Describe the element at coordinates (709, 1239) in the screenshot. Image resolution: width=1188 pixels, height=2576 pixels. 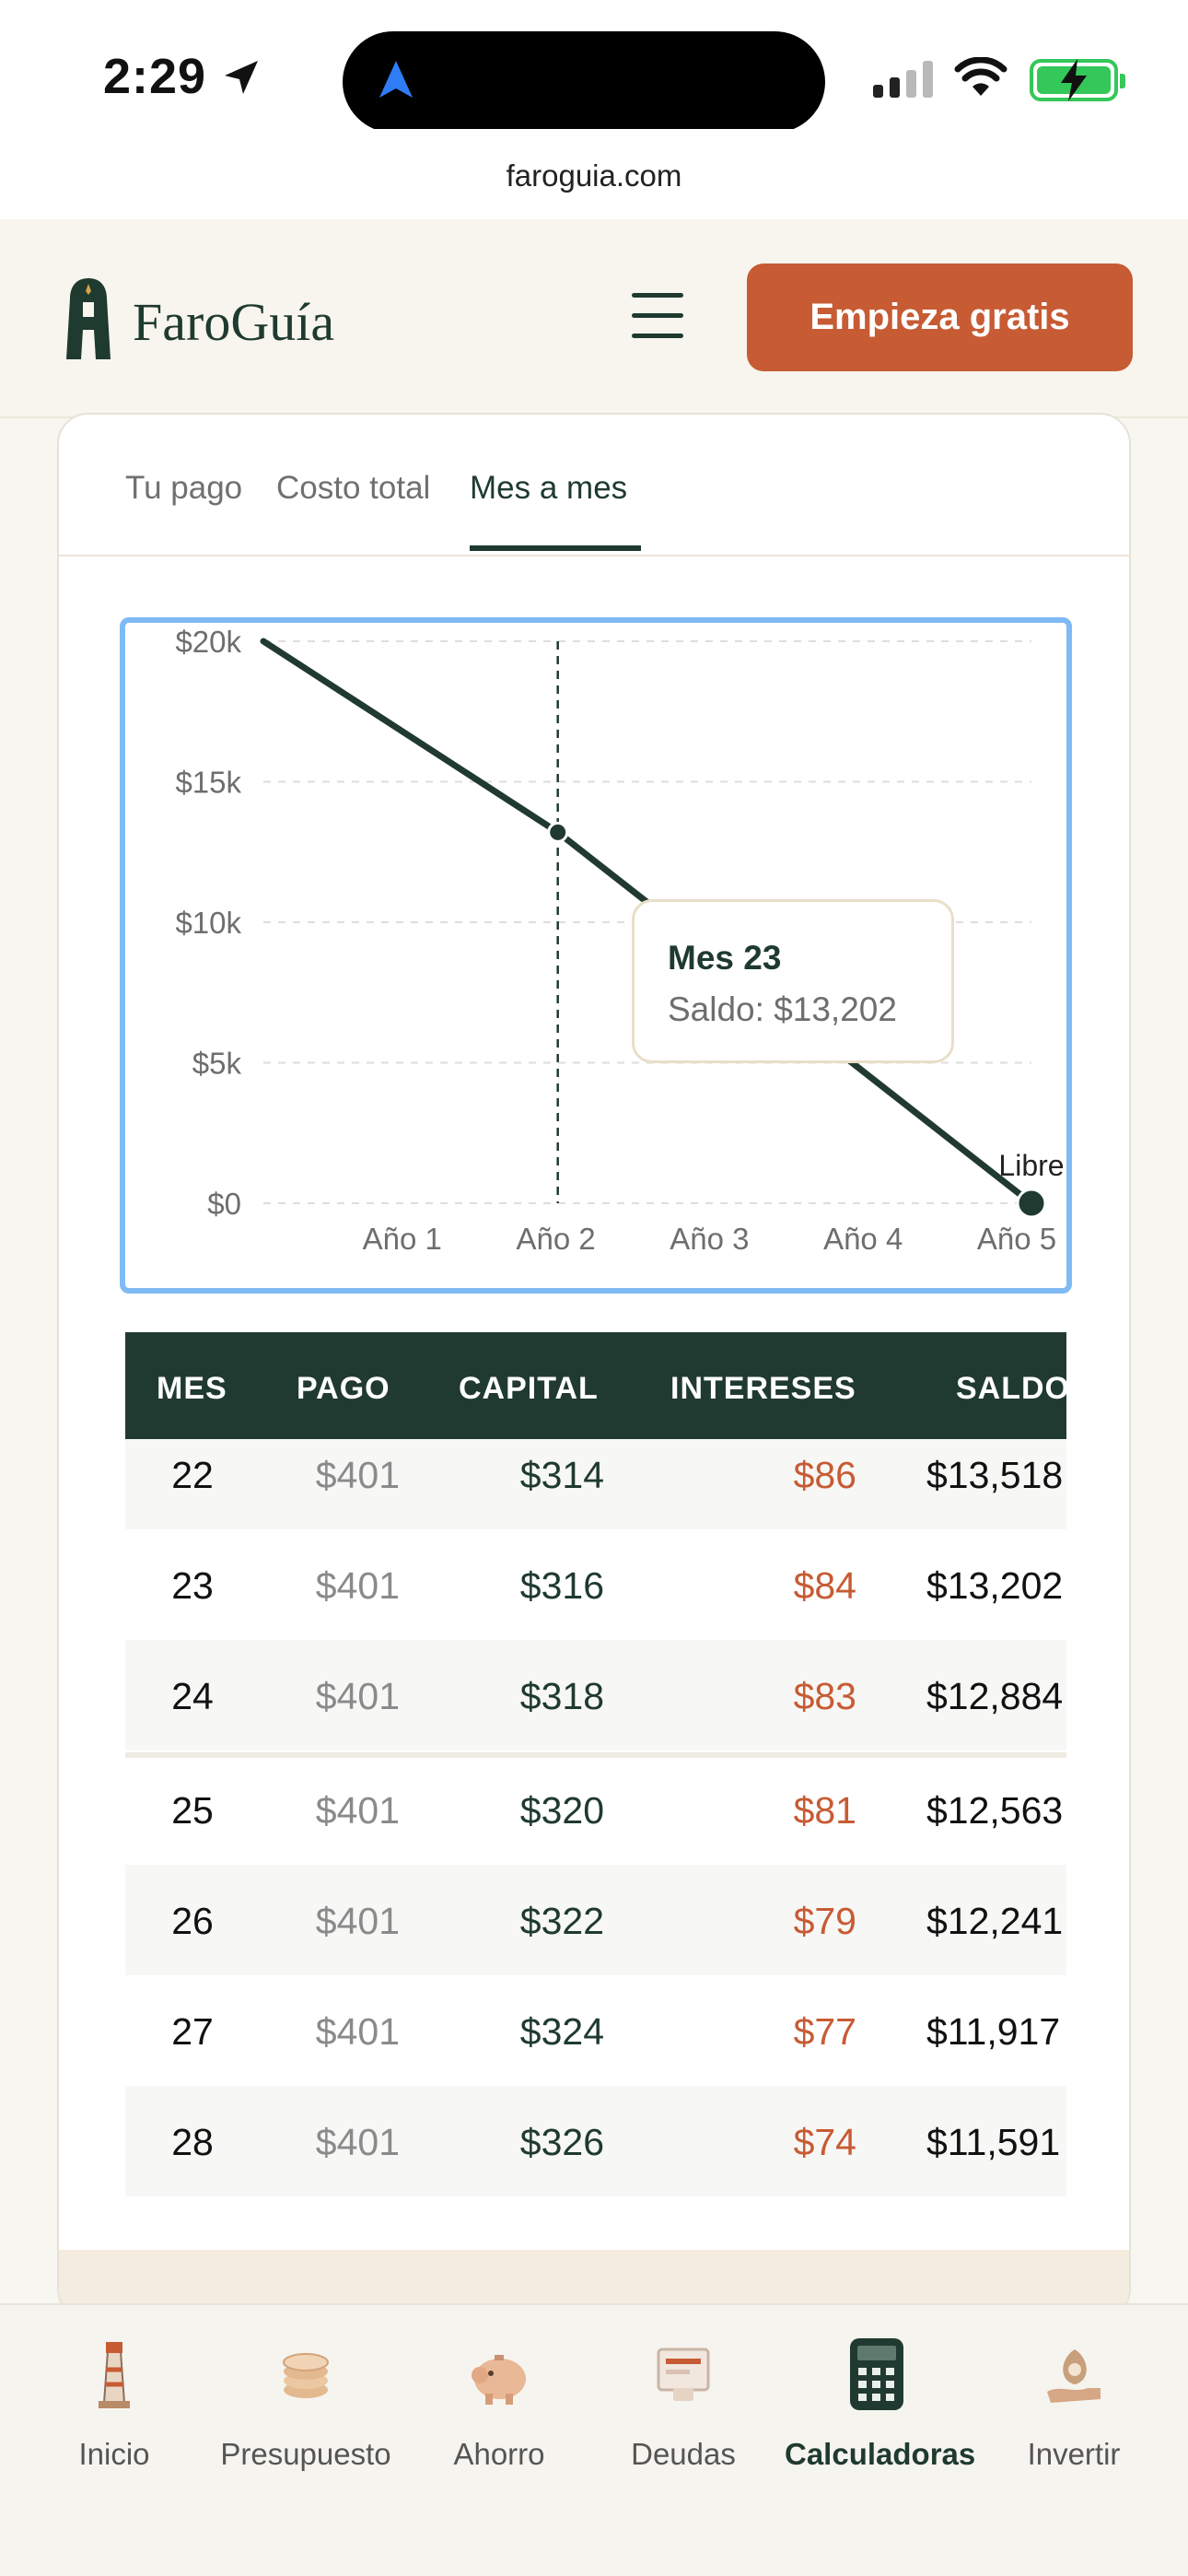
I see `x-tick-label: Año 3` at that location.